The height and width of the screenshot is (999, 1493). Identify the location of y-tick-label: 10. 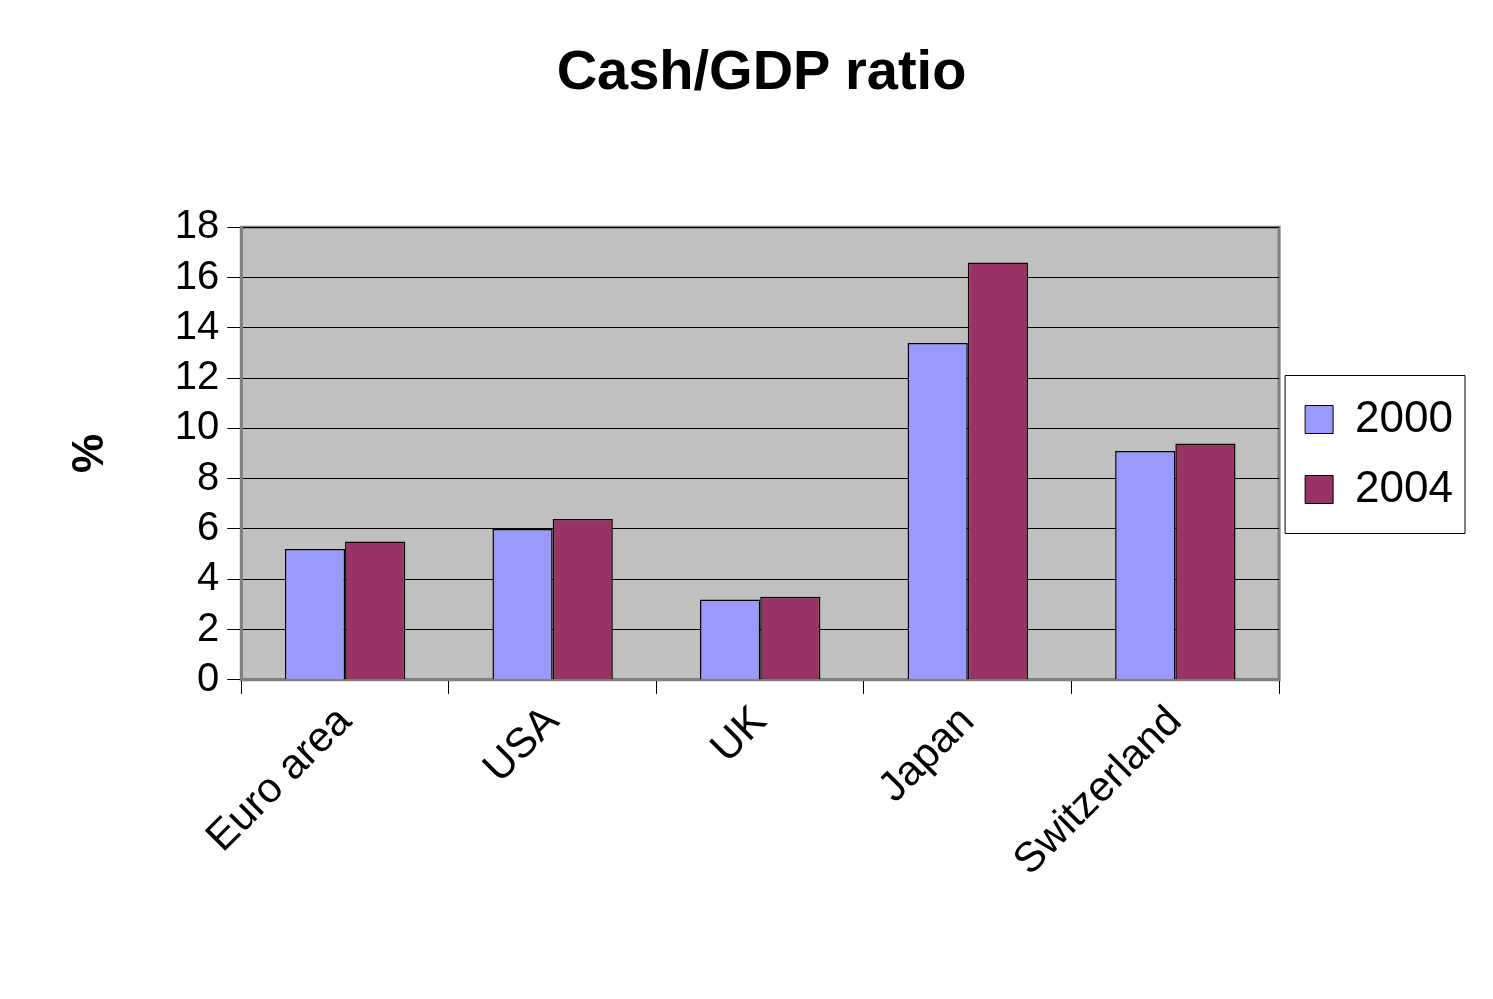
(197, 425).